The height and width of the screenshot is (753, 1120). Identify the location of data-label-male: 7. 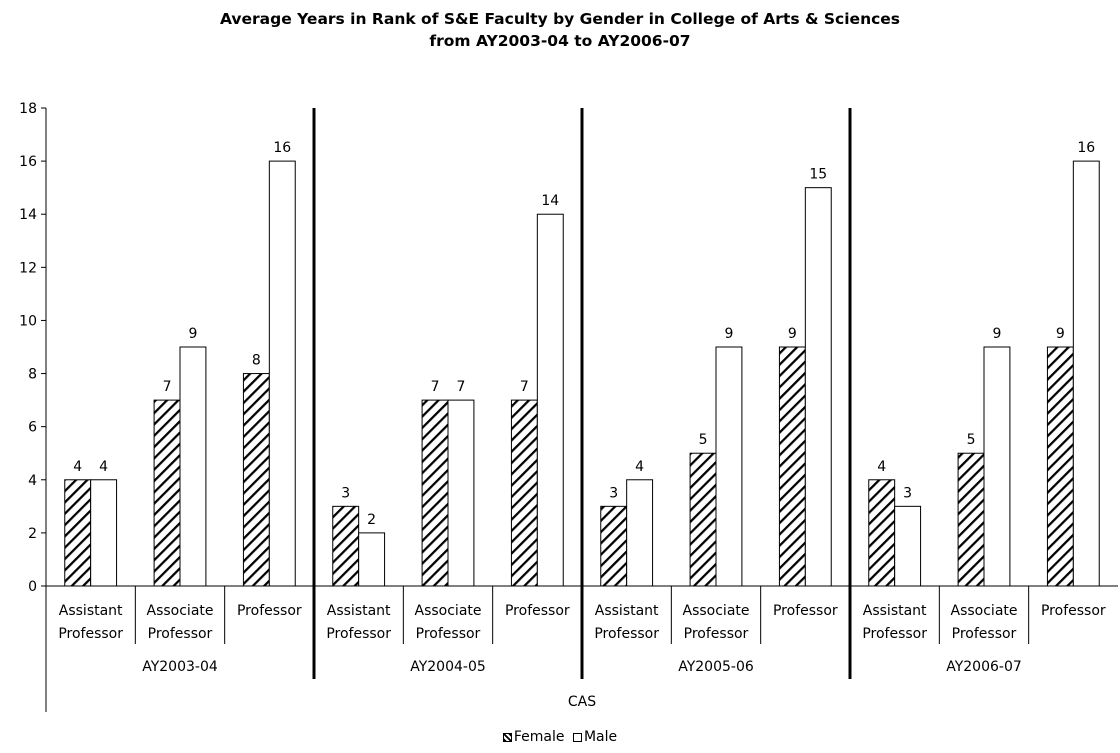
(460, 387).